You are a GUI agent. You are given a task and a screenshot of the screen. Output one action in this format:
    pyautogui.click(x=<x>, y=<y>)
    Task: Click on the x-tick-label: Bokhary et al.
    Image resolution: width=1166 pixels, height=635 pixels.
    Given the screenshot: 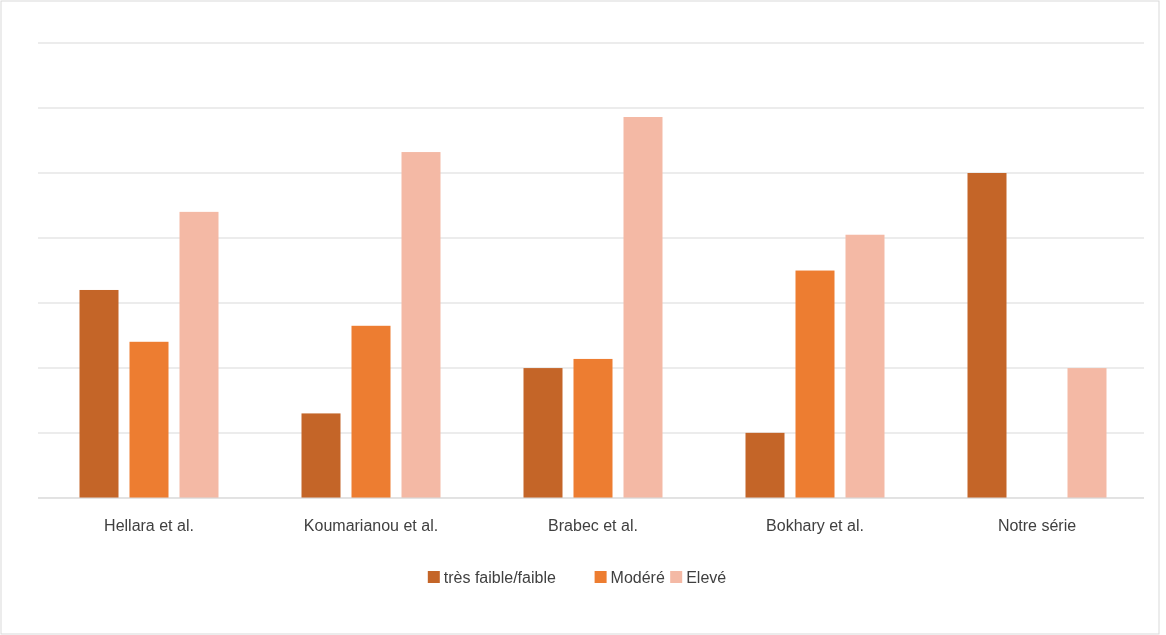 What is the action you would take?
    pyautogui.click(x=815, y=525)
    